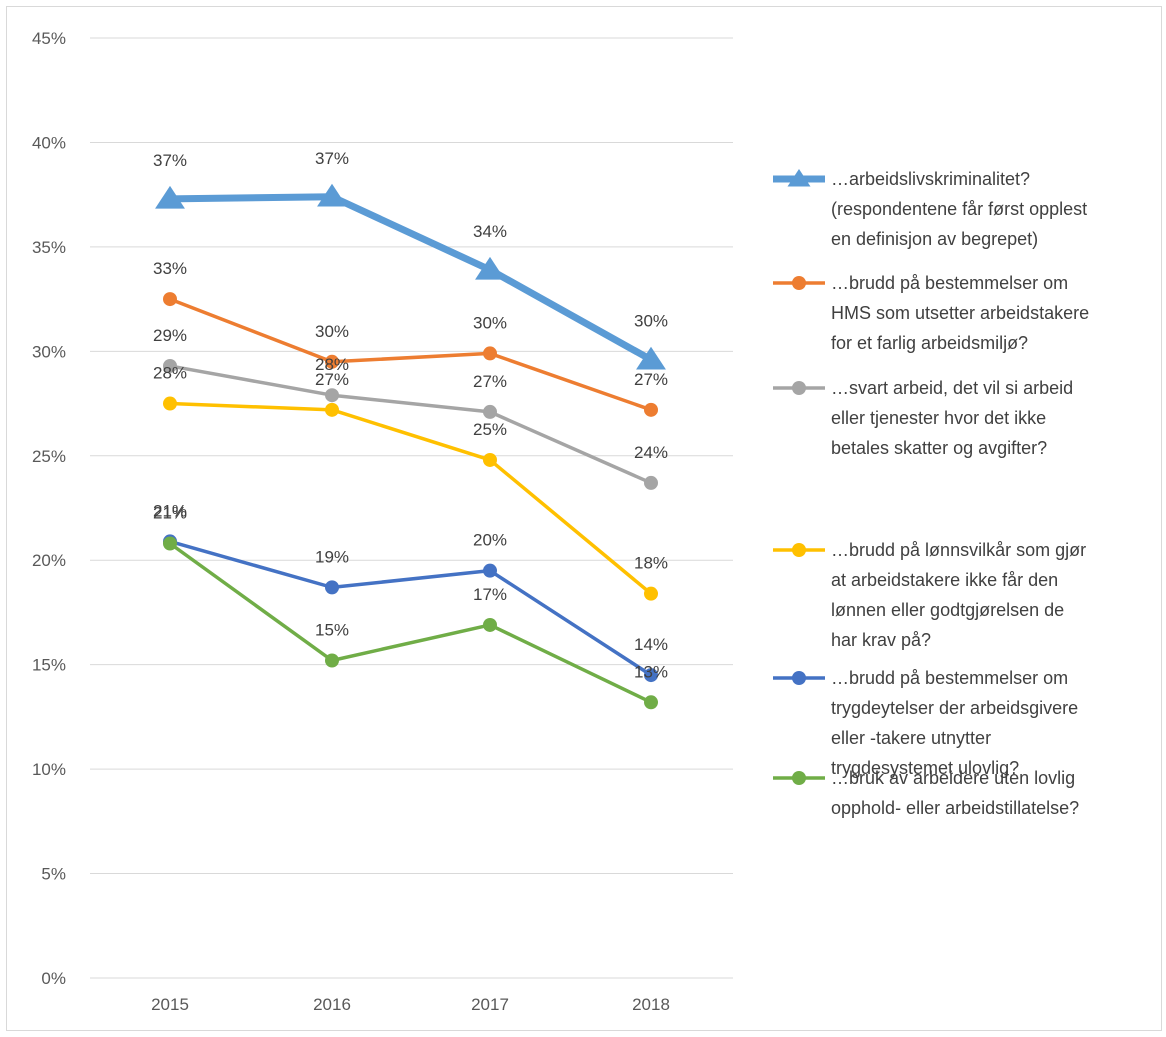 Image resolution: width=1166 pixels, height=1037 pixels. Describe the element at coordinates (881, 640) in the screenshot. I see `legend-entry-text: har krav på?` at that location.